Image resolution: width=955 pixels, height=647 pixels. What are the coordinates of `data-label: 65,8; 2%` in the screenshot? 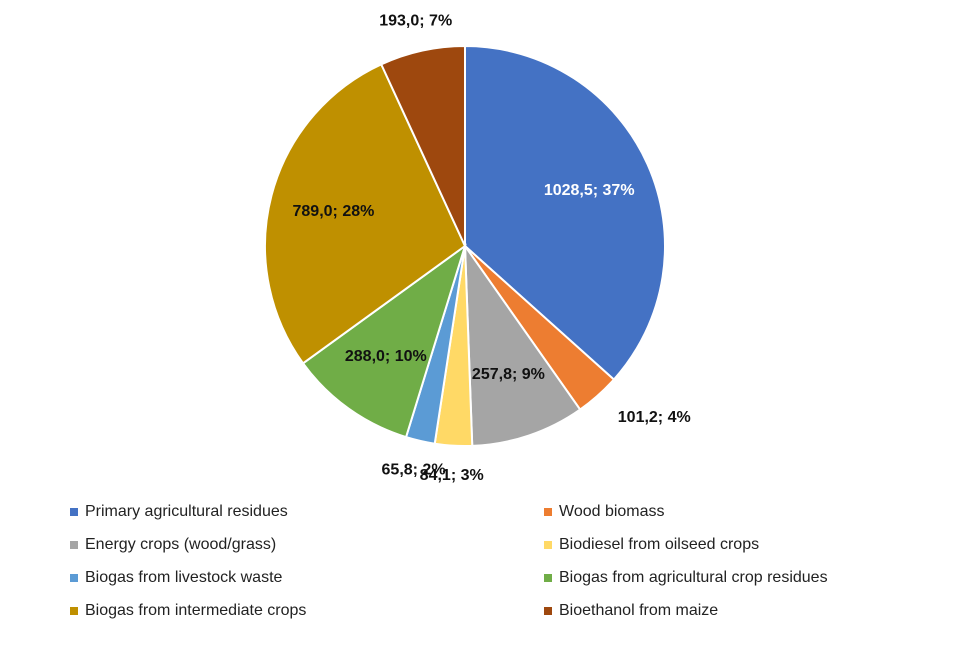 It's located at (414, 469).